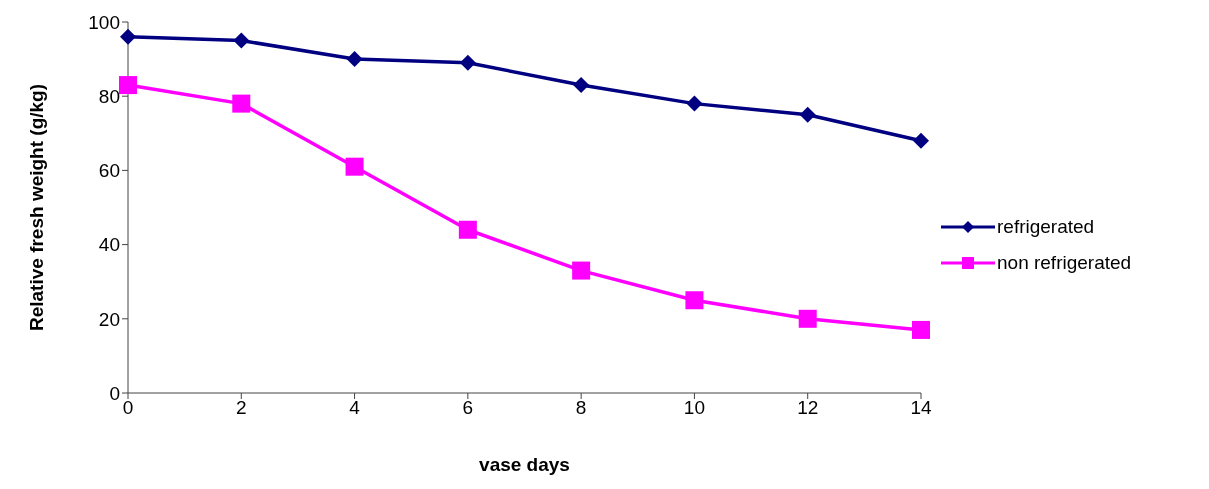 This screenshot has height=489, width=1209. Describe the element at coordinates (921, 408) in the screenshot. I see `x-tick-label: 14` at that location.